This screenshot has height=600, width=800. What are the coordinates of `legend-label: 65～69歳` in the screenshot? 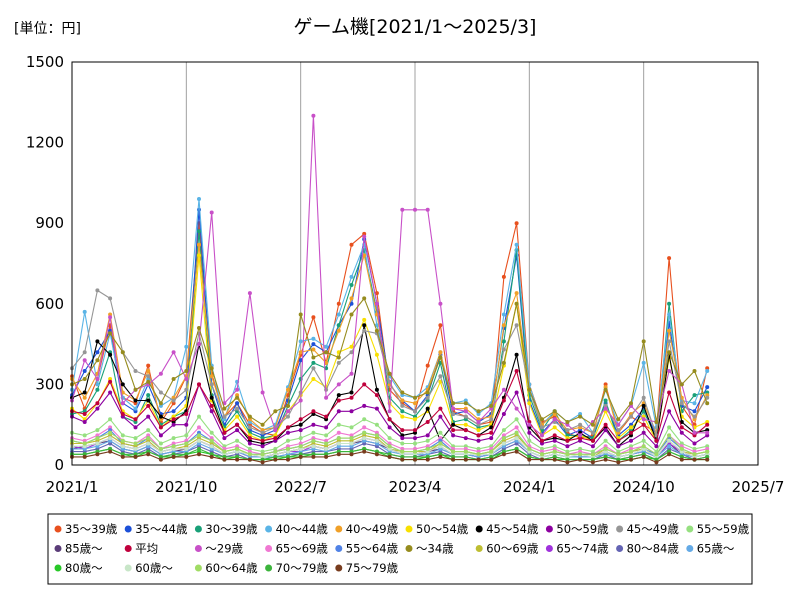 It's located at (302, 549).